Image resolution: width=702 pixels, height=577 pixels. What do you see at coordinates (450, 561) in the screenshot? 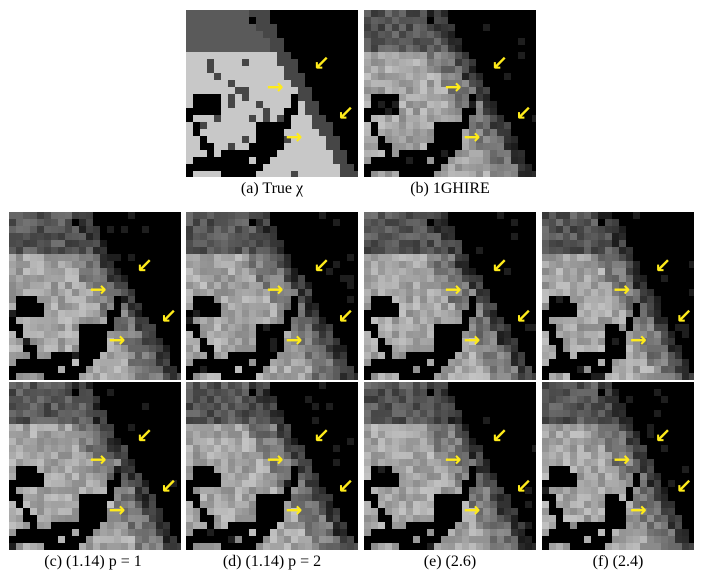
I see `caption-e: (e) (2.6)` at bounding box center [450, 561].